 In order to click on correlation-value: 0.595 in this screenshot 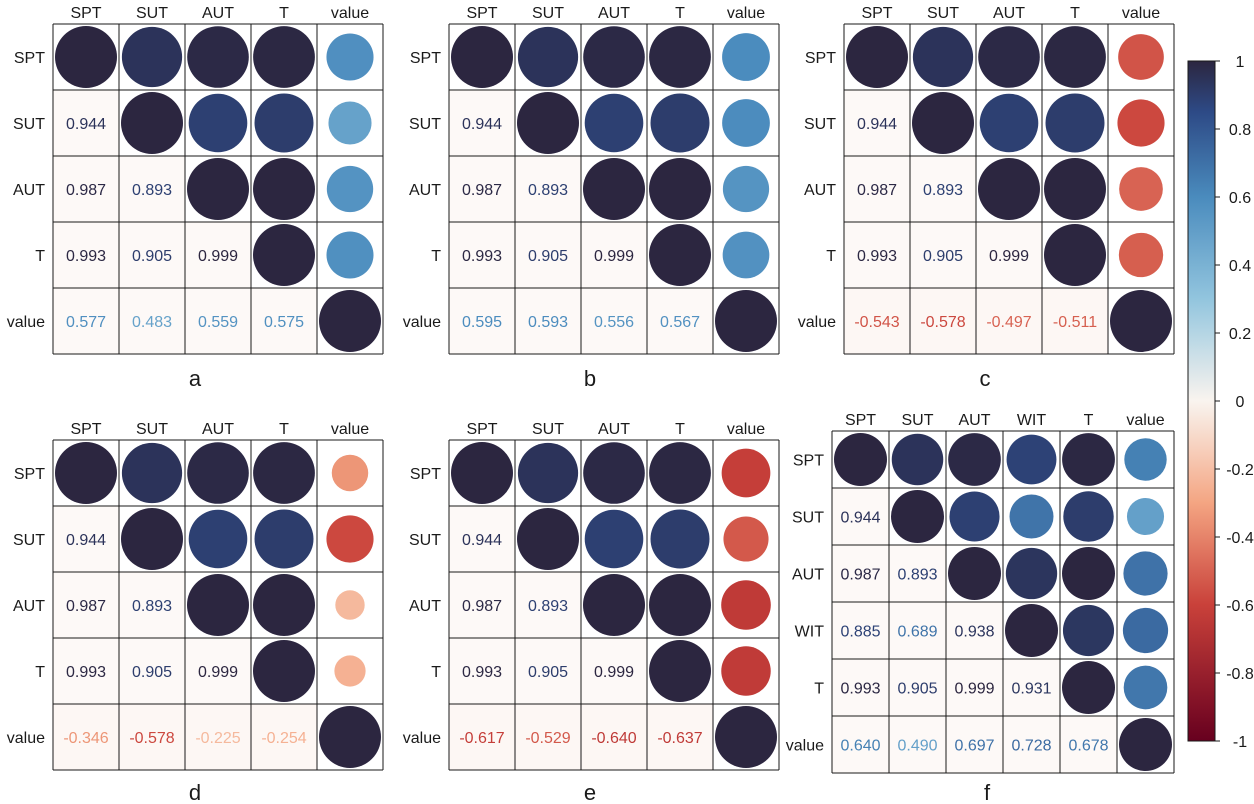, I will do `click(482, 322)`.